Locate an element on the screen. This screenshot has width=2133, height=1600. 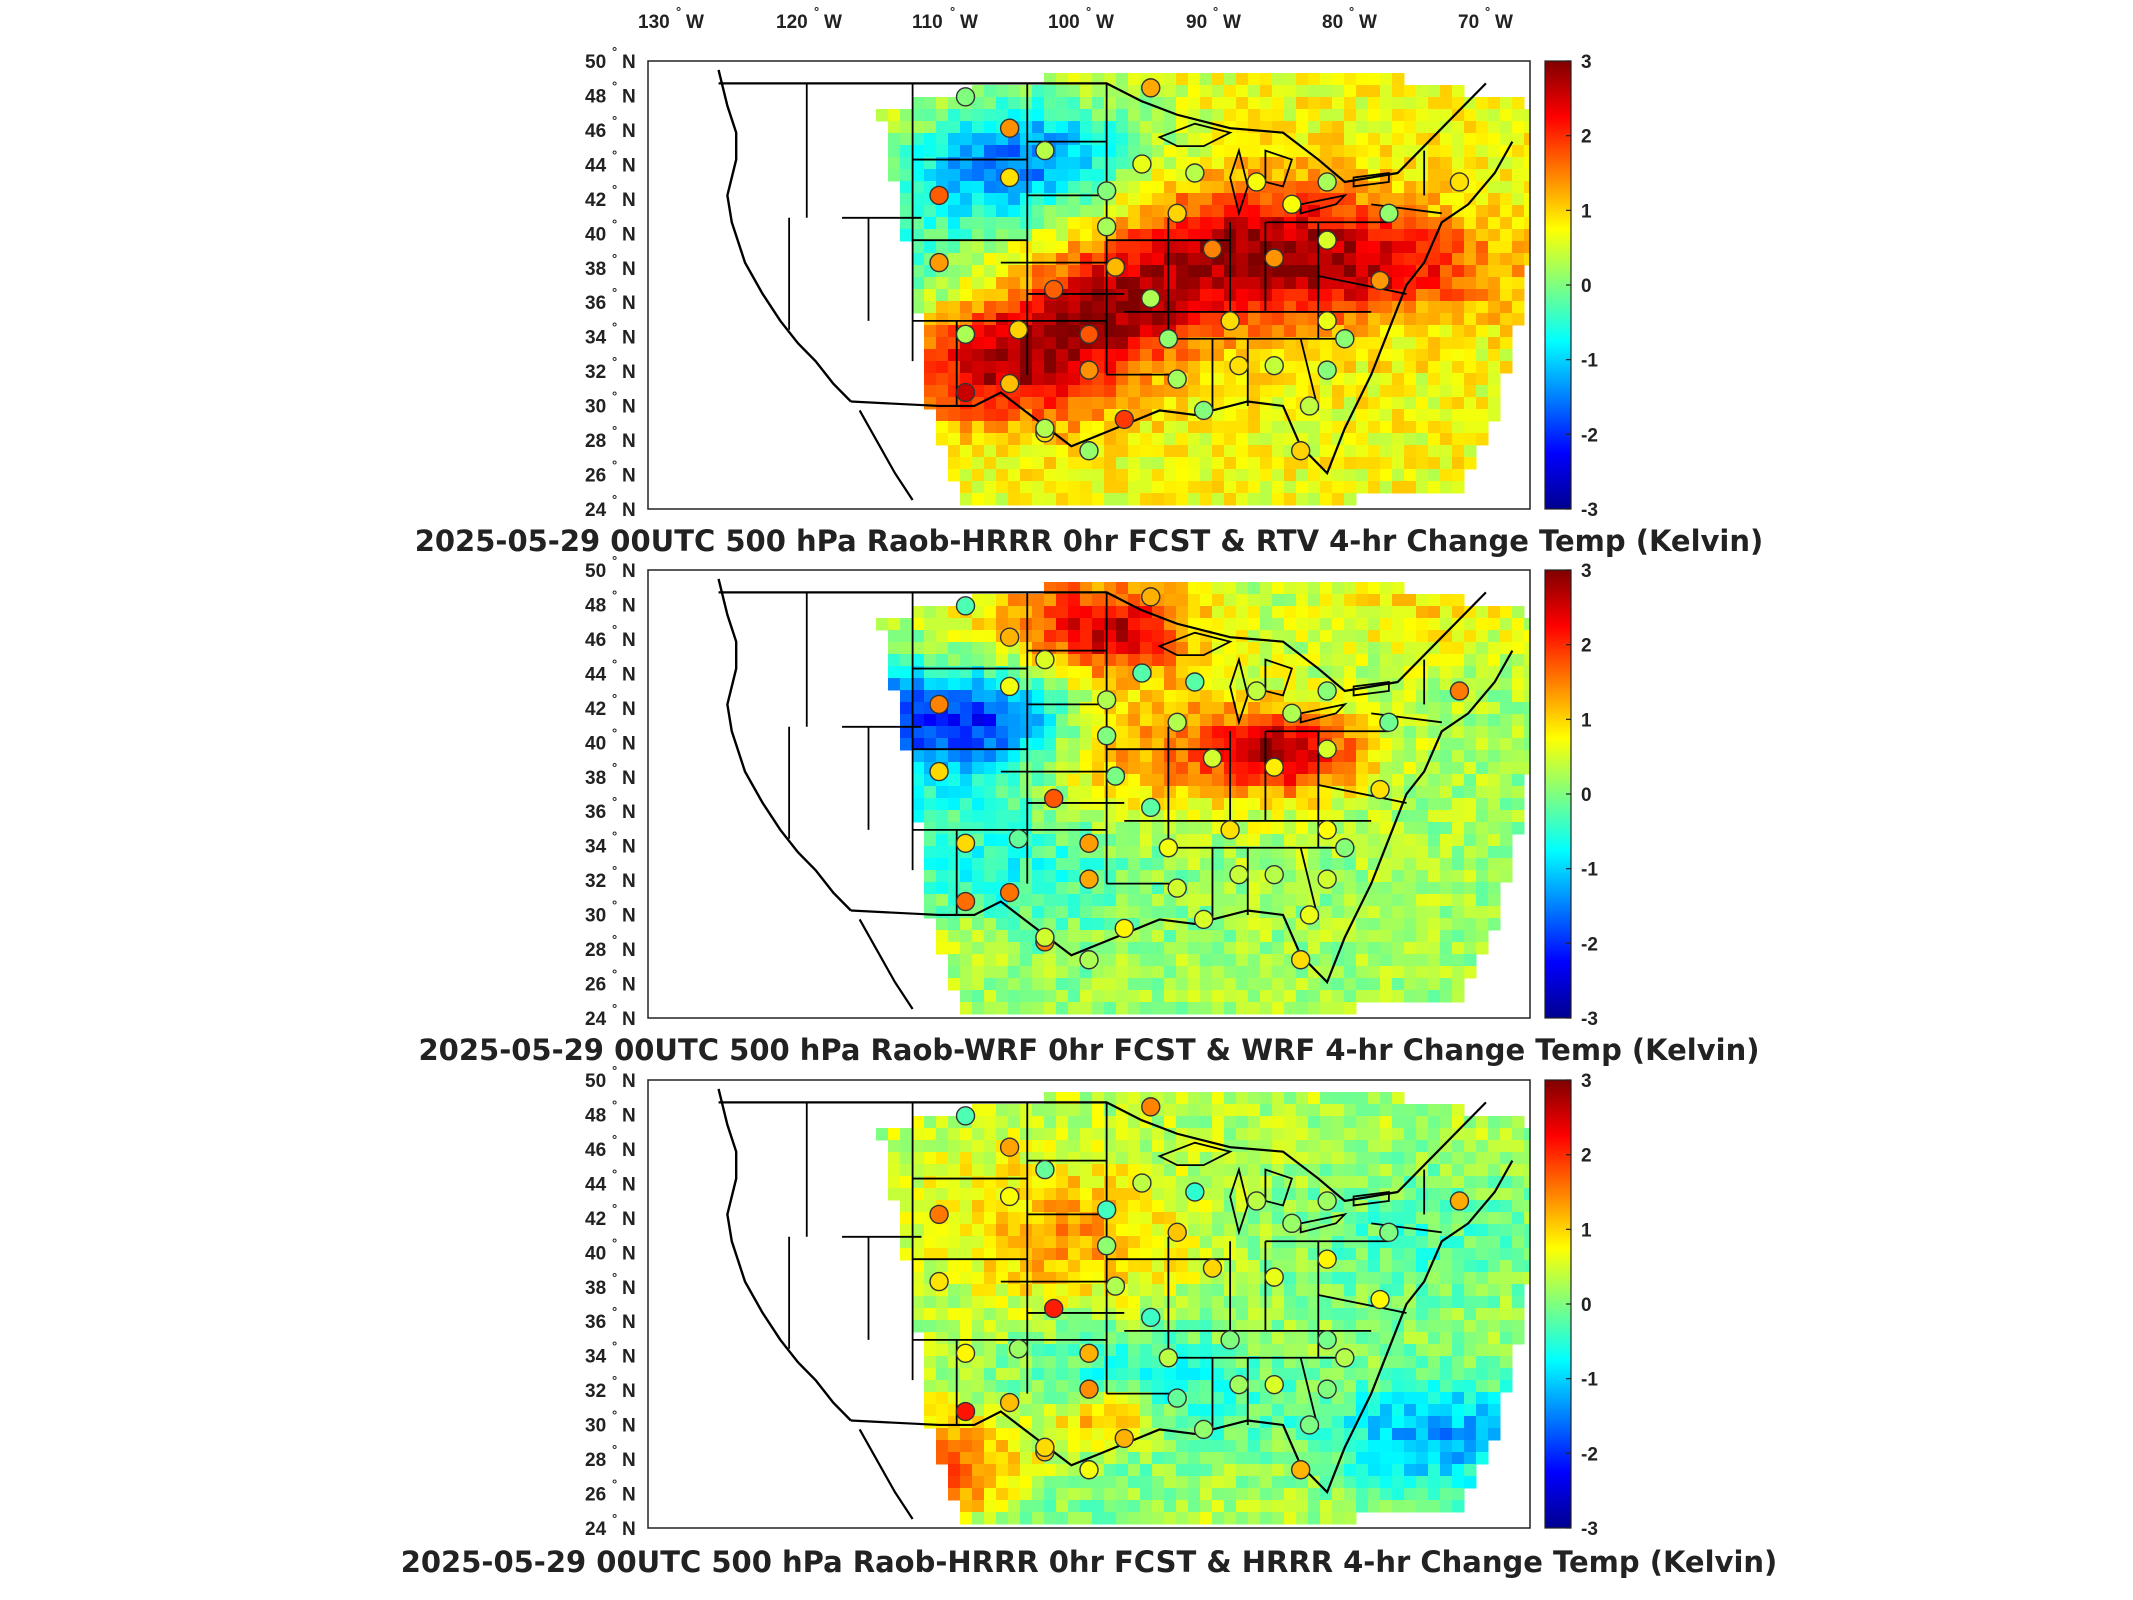
station-marker is located at coordinates (1115, 267).